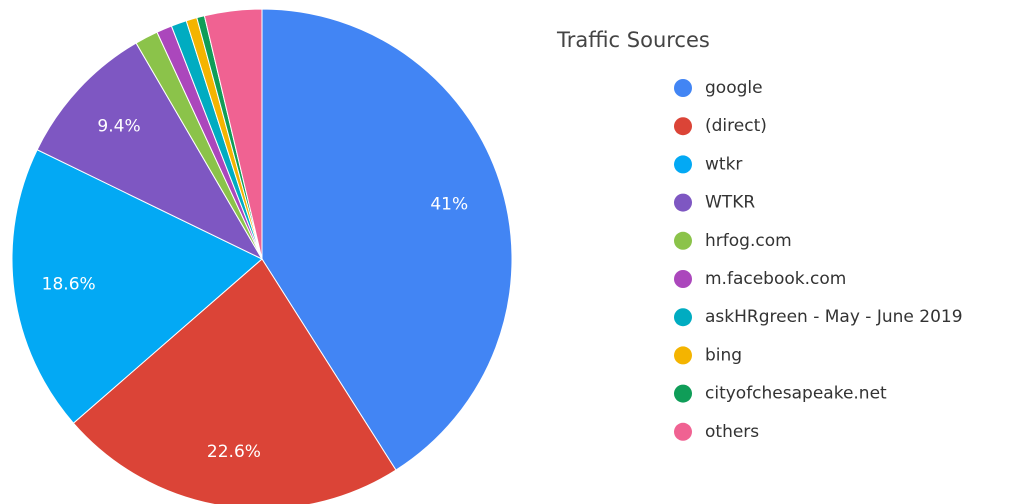  What do you see at coordinates (734, 88) in the screenshot?
I see `legend-label: google` at bounding box center [734, 88].